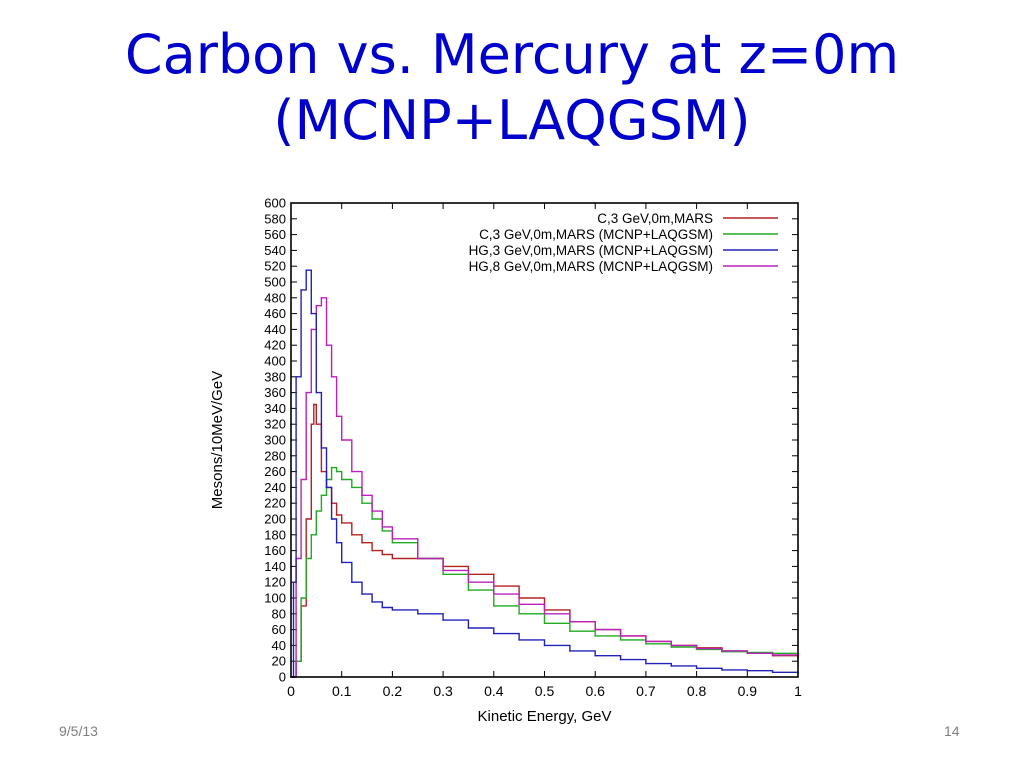  What do you see at coordinates (275, 598) in the screenshot?
I see `y-tick-label: 100` at bounding box center [275, 598].